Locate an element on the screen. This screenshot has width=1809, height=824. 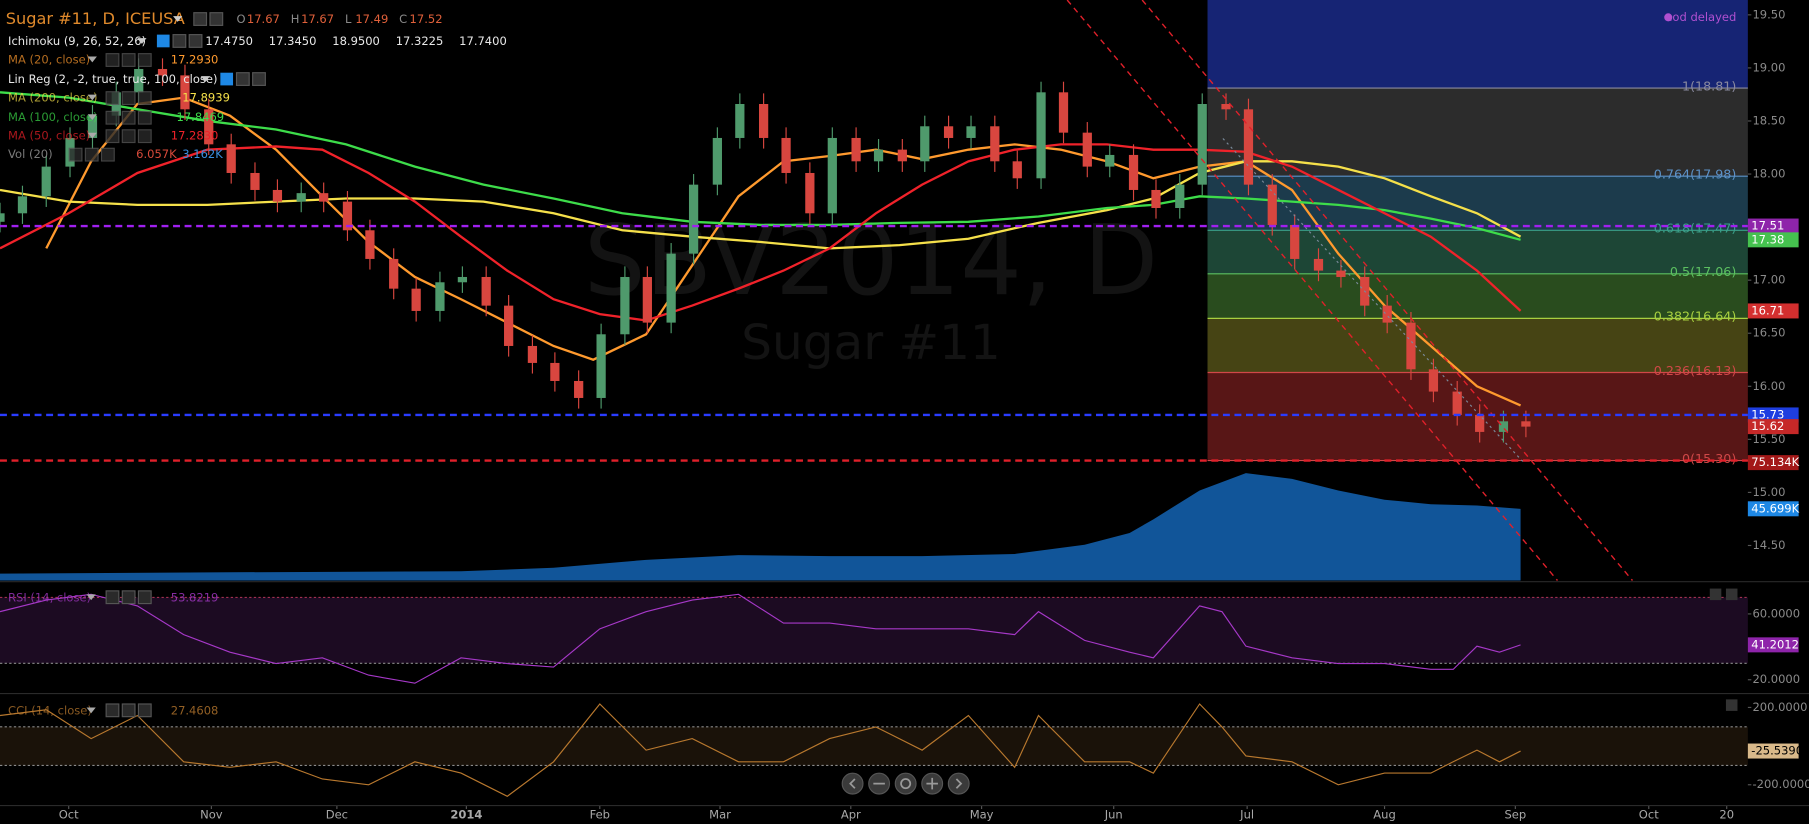
ohlc-value: 17.52 is located at coordinates (426, 19).